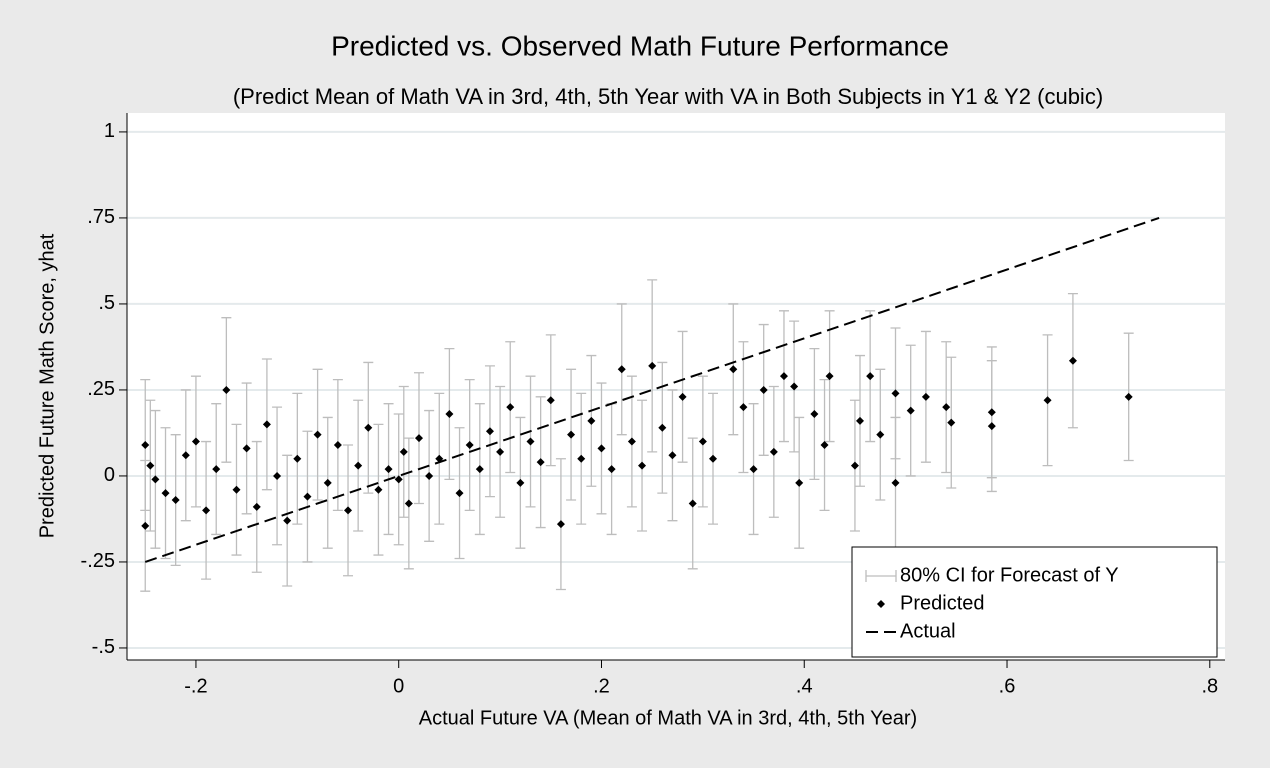 This screenshot has height=768, width=1270. Describe the element at coordinates (1009, 575) in the screenshot. I see `legend-label: 80% CI for Forecast of Y` at that location.